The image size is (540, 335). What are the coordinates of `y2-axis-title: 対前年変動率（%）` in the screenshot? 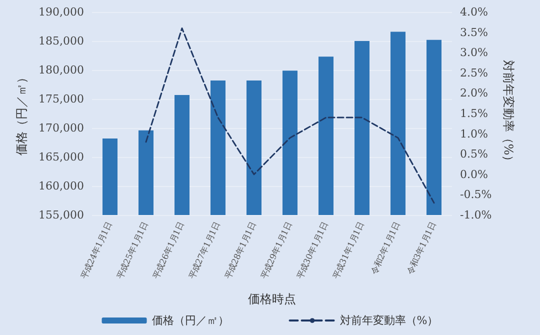 It's located at (509, 114).